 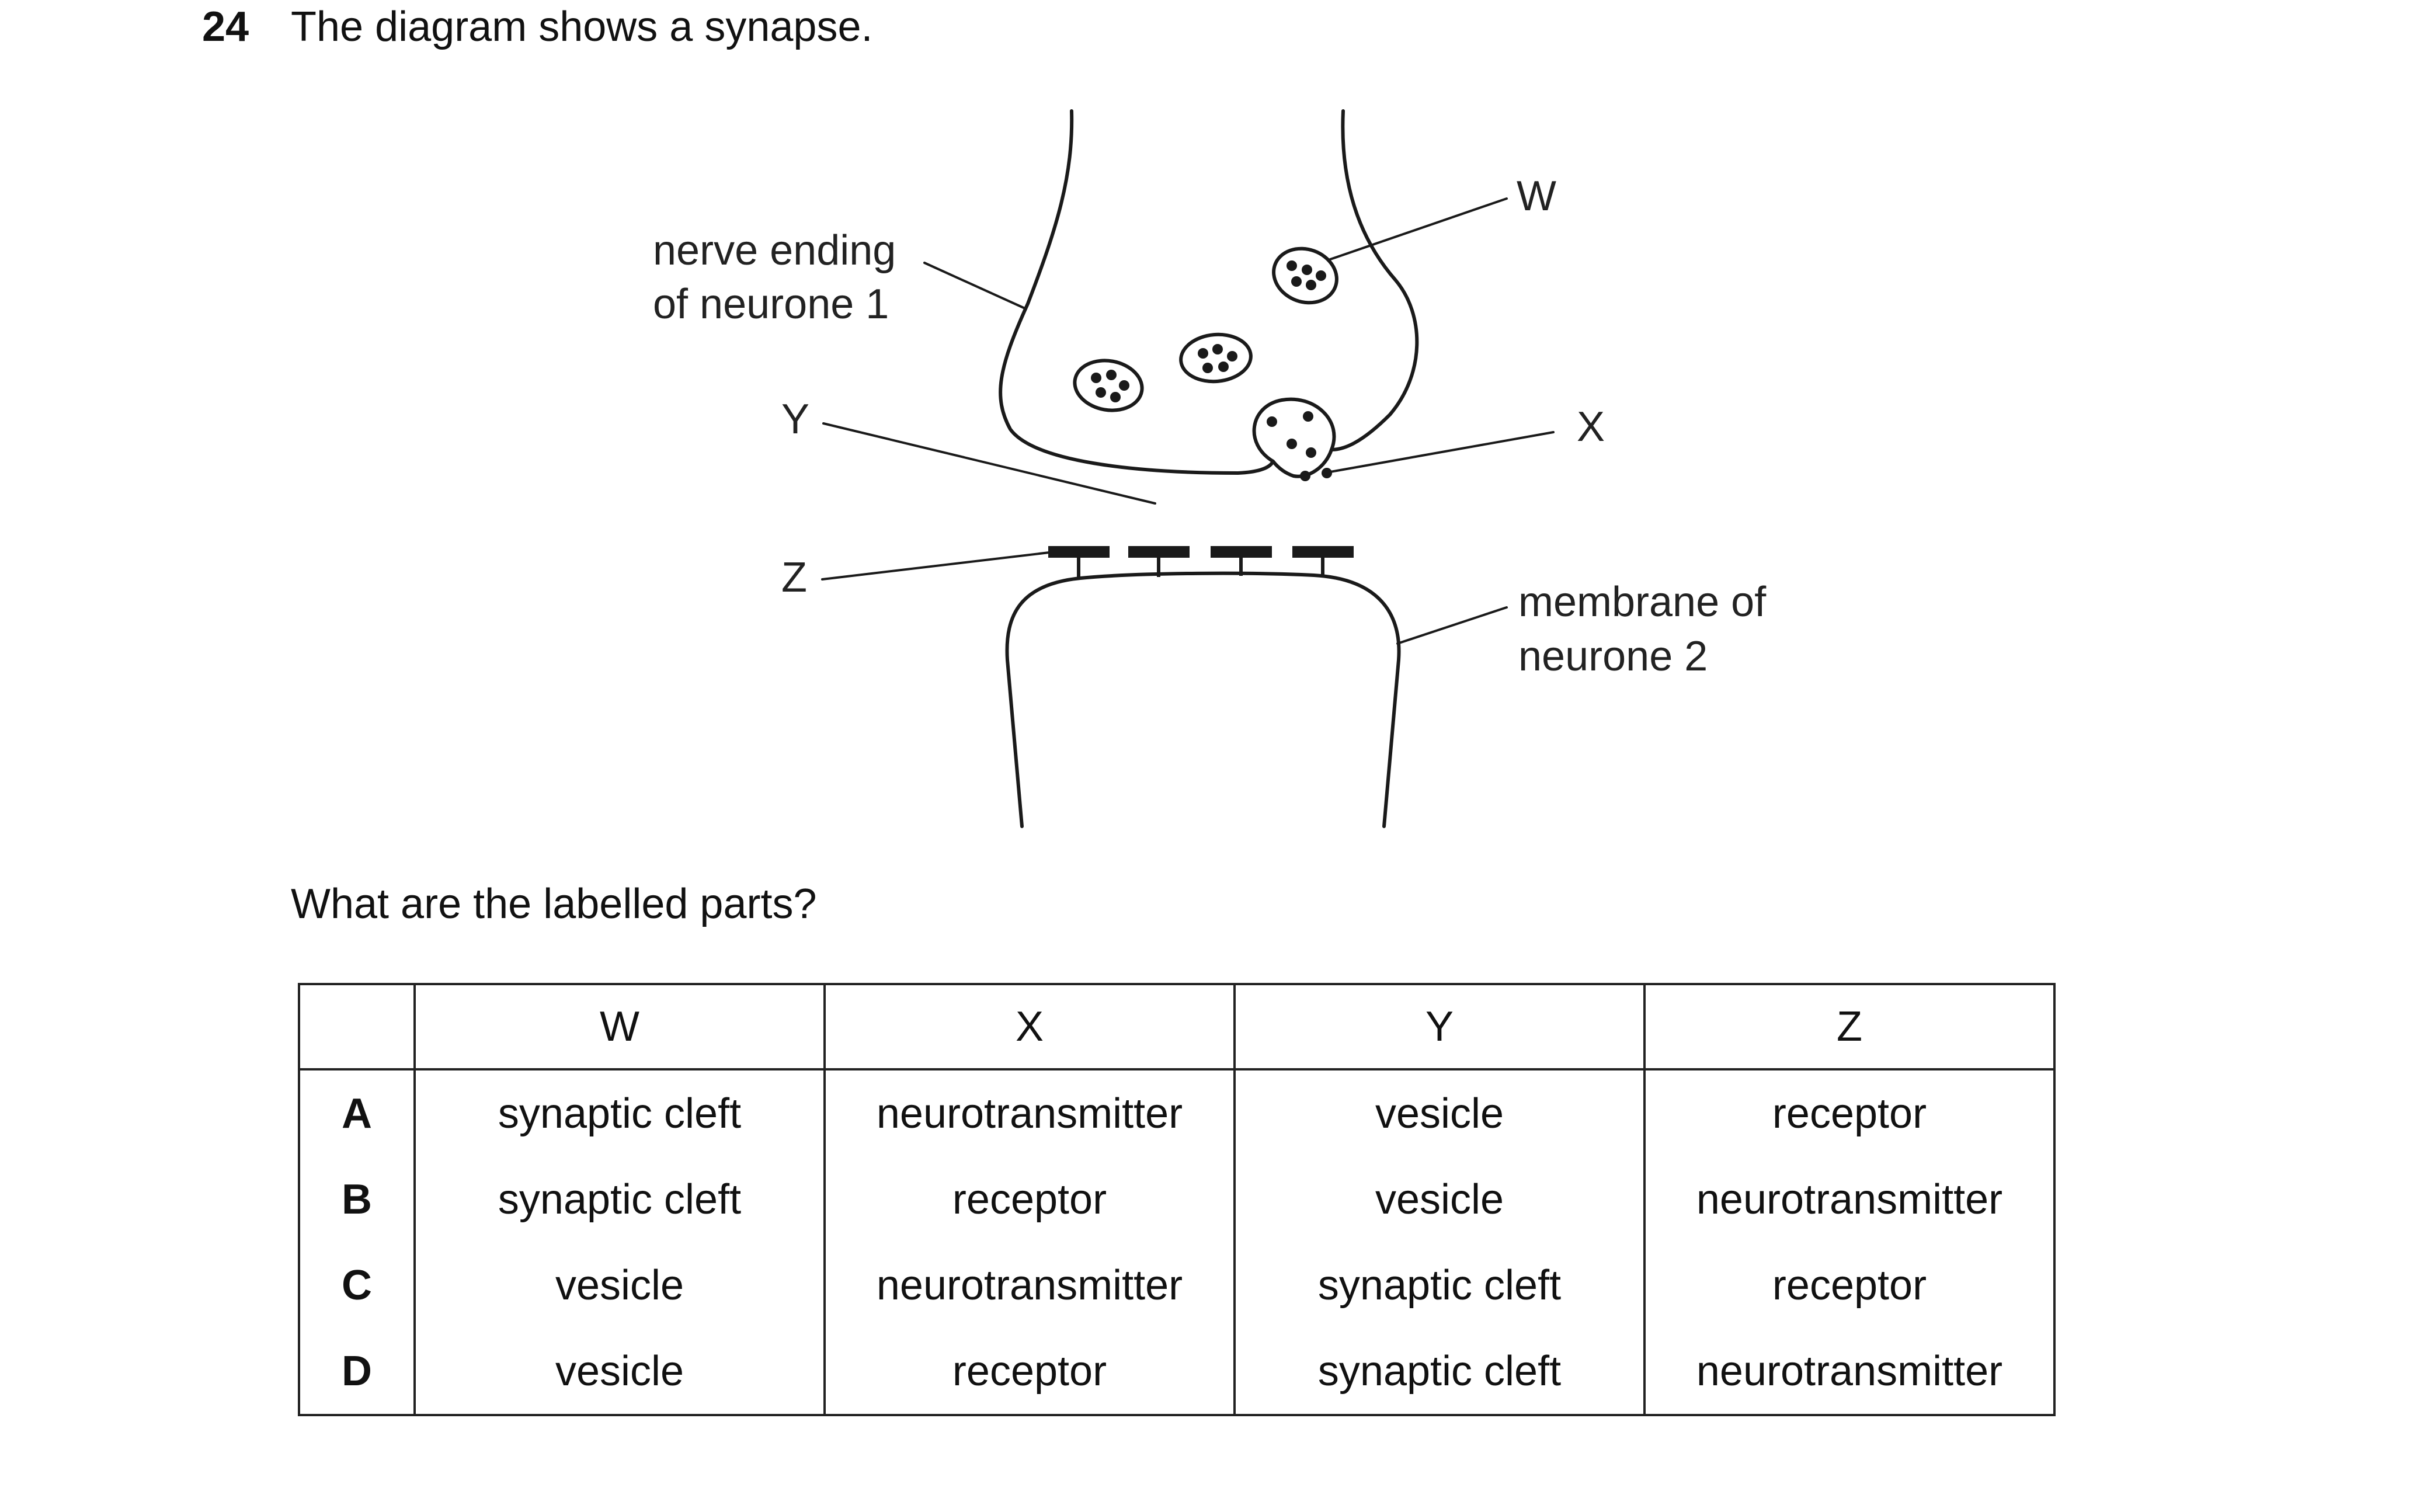 I want to click on neurone-2-outline, so click(x=1203, y=699).